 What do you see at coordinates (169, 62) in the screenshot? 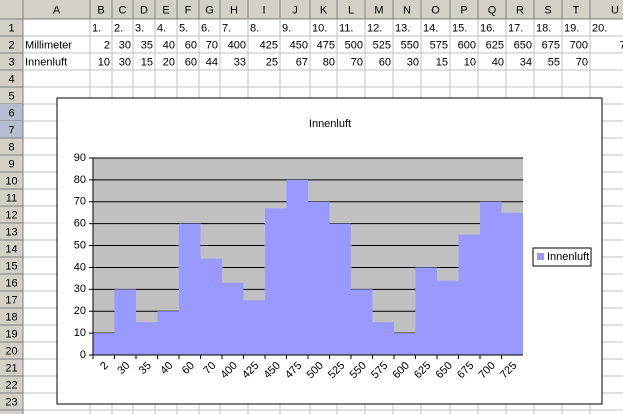
I see `cell: 20` at bounding box center [169, 62].